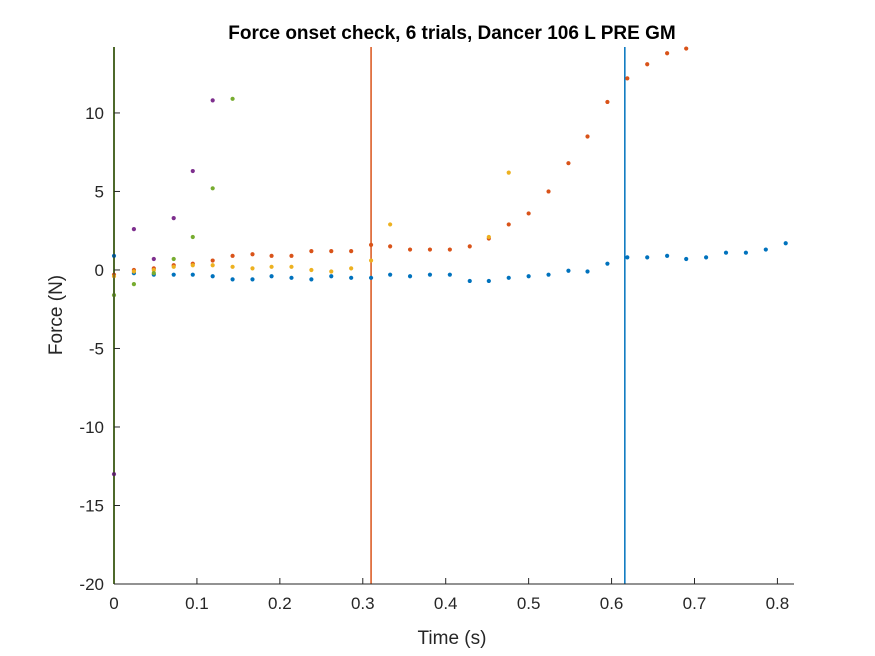 Image resolution: width=875 pixels, height=656 pixels. What do you see at coordinates (197, 603) in the screenshot?
I see `x-tick-label: 0.1` at bounding box center [197, 603].